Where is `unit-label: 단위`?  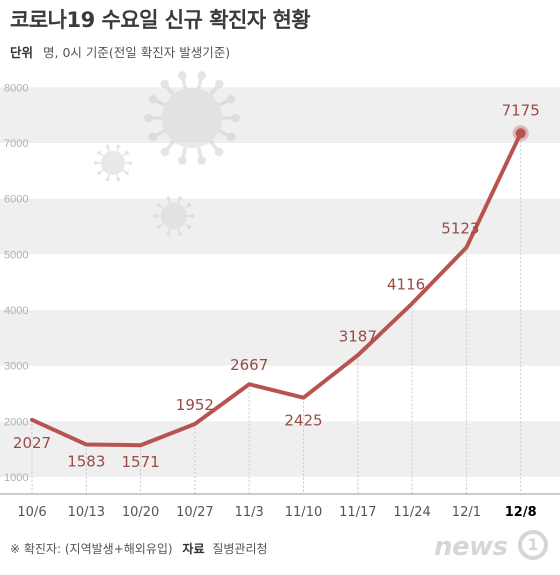
unit-label: 단위 is located at coordinates (22, 52).